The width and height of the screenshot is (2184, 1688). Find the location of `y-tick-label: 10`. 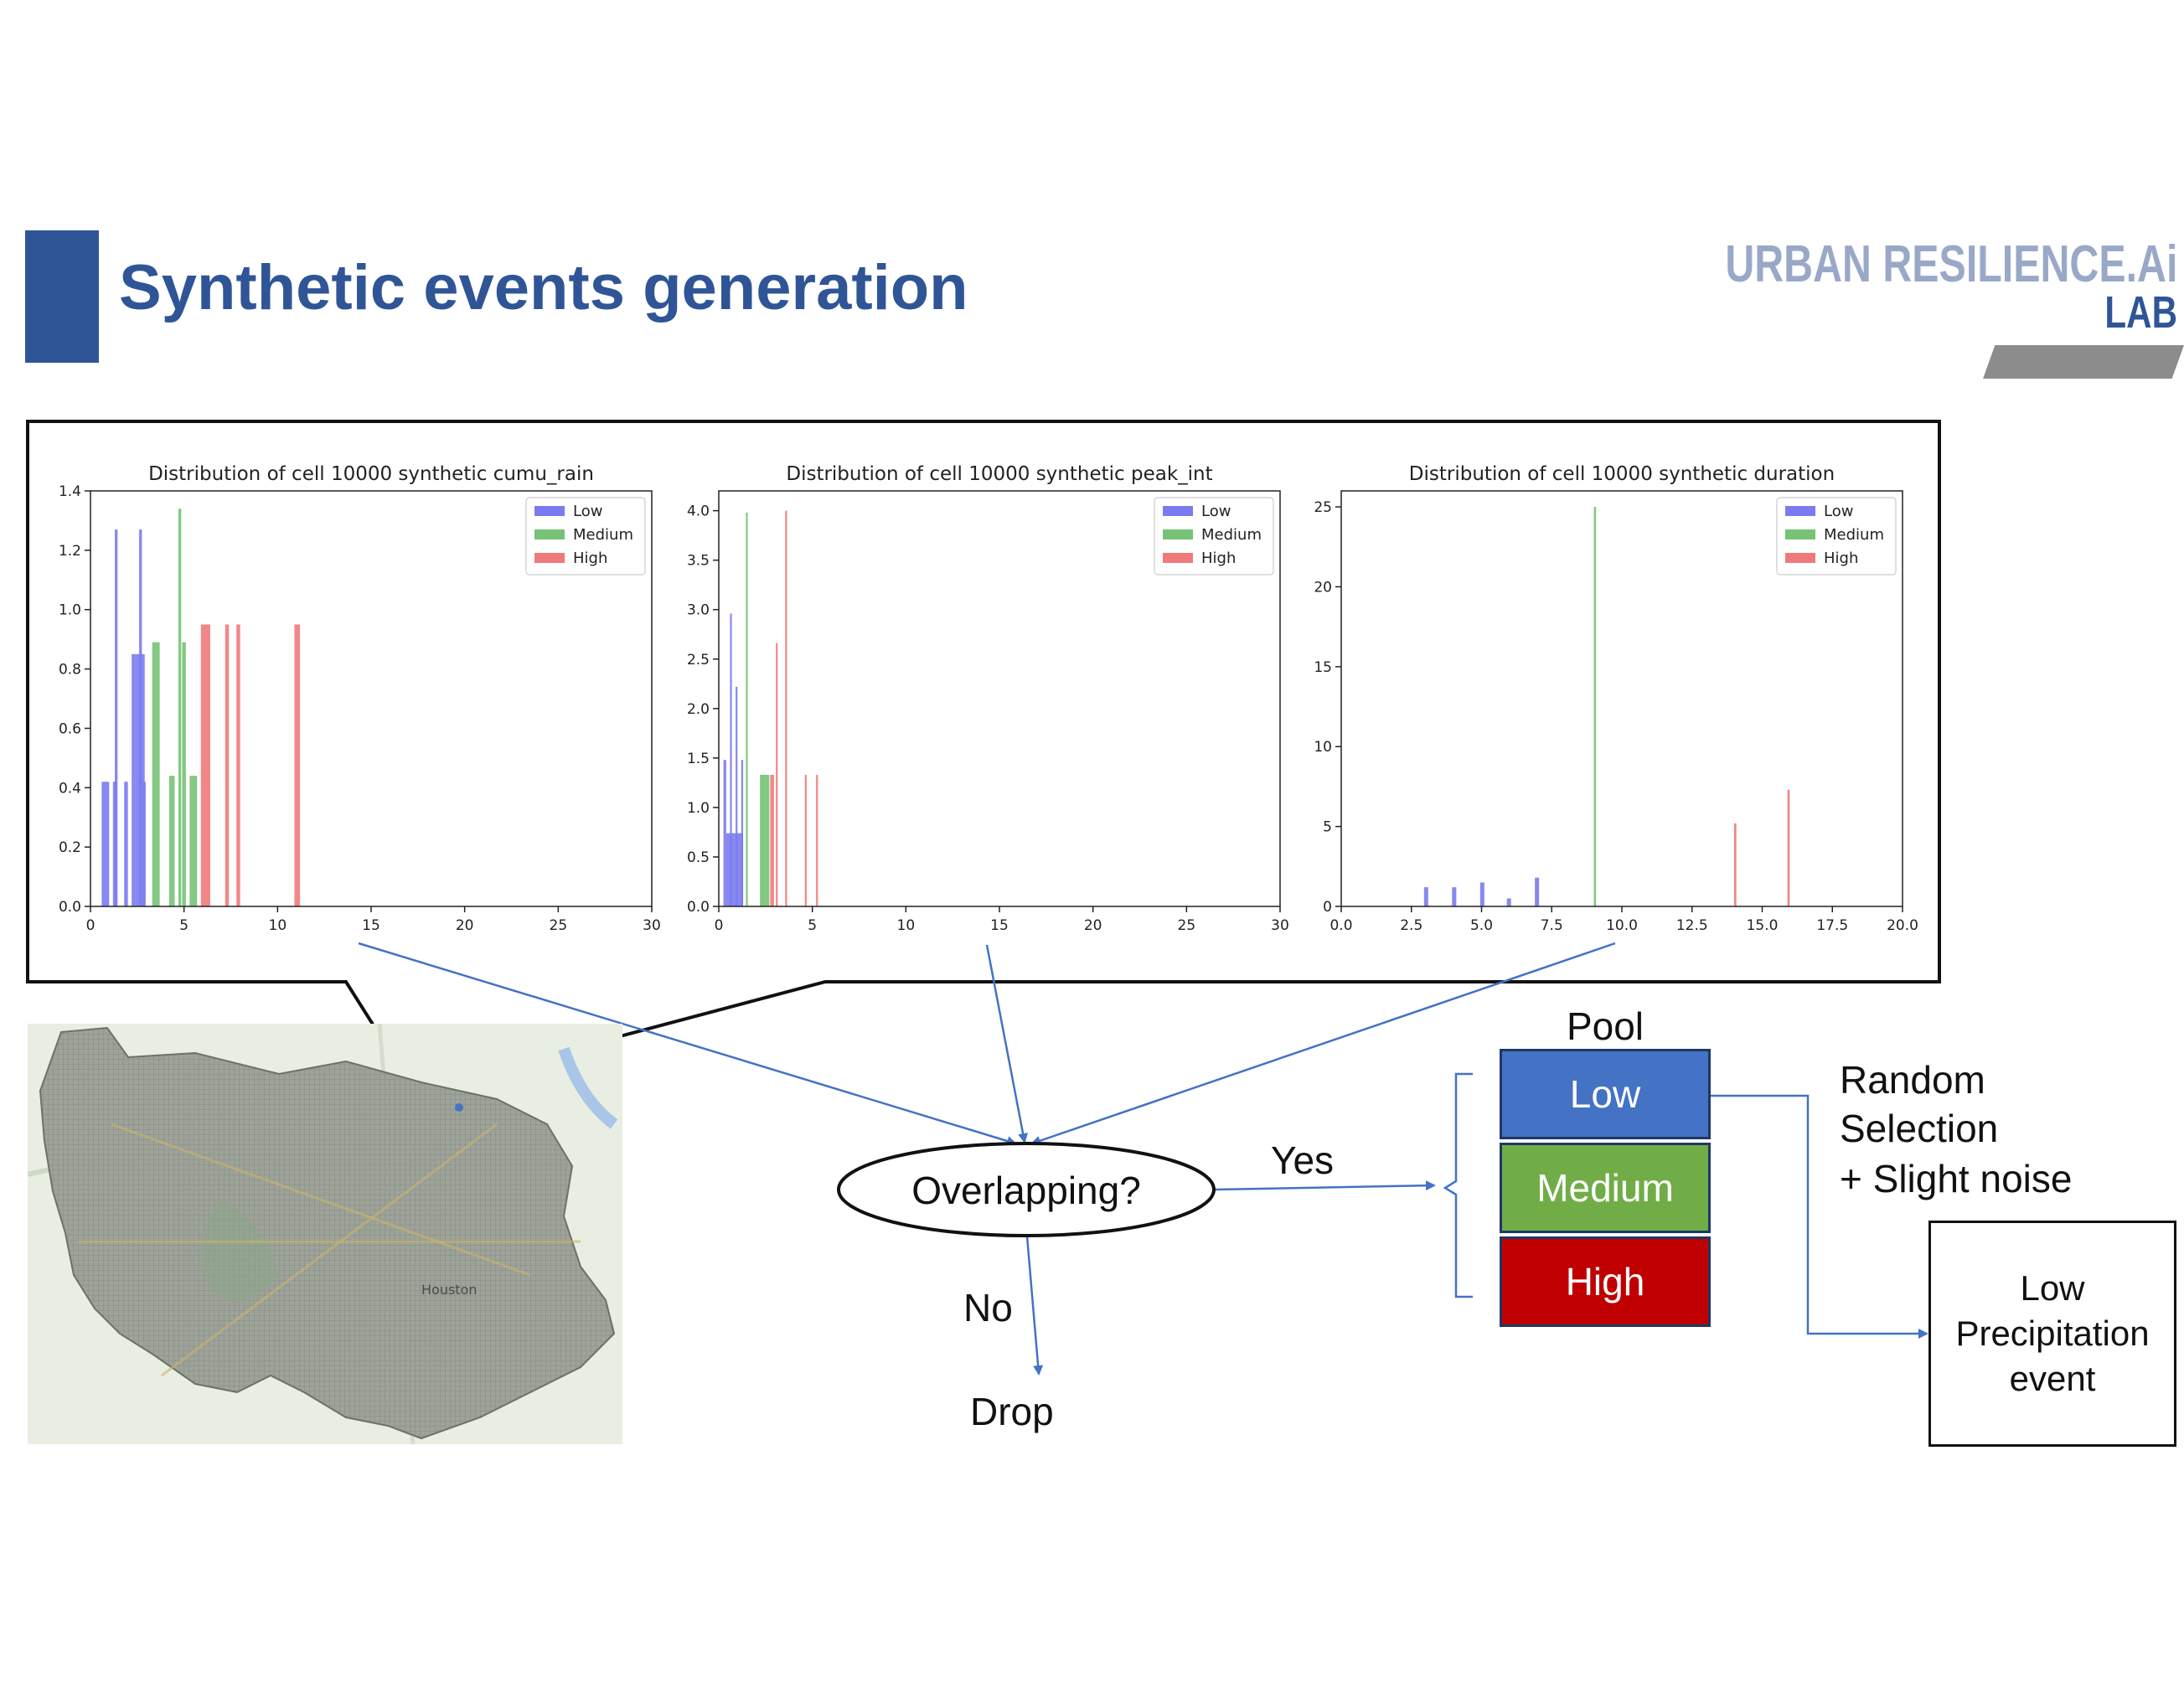

y-tick-label: 10 is located at coordinates (1323, 747).